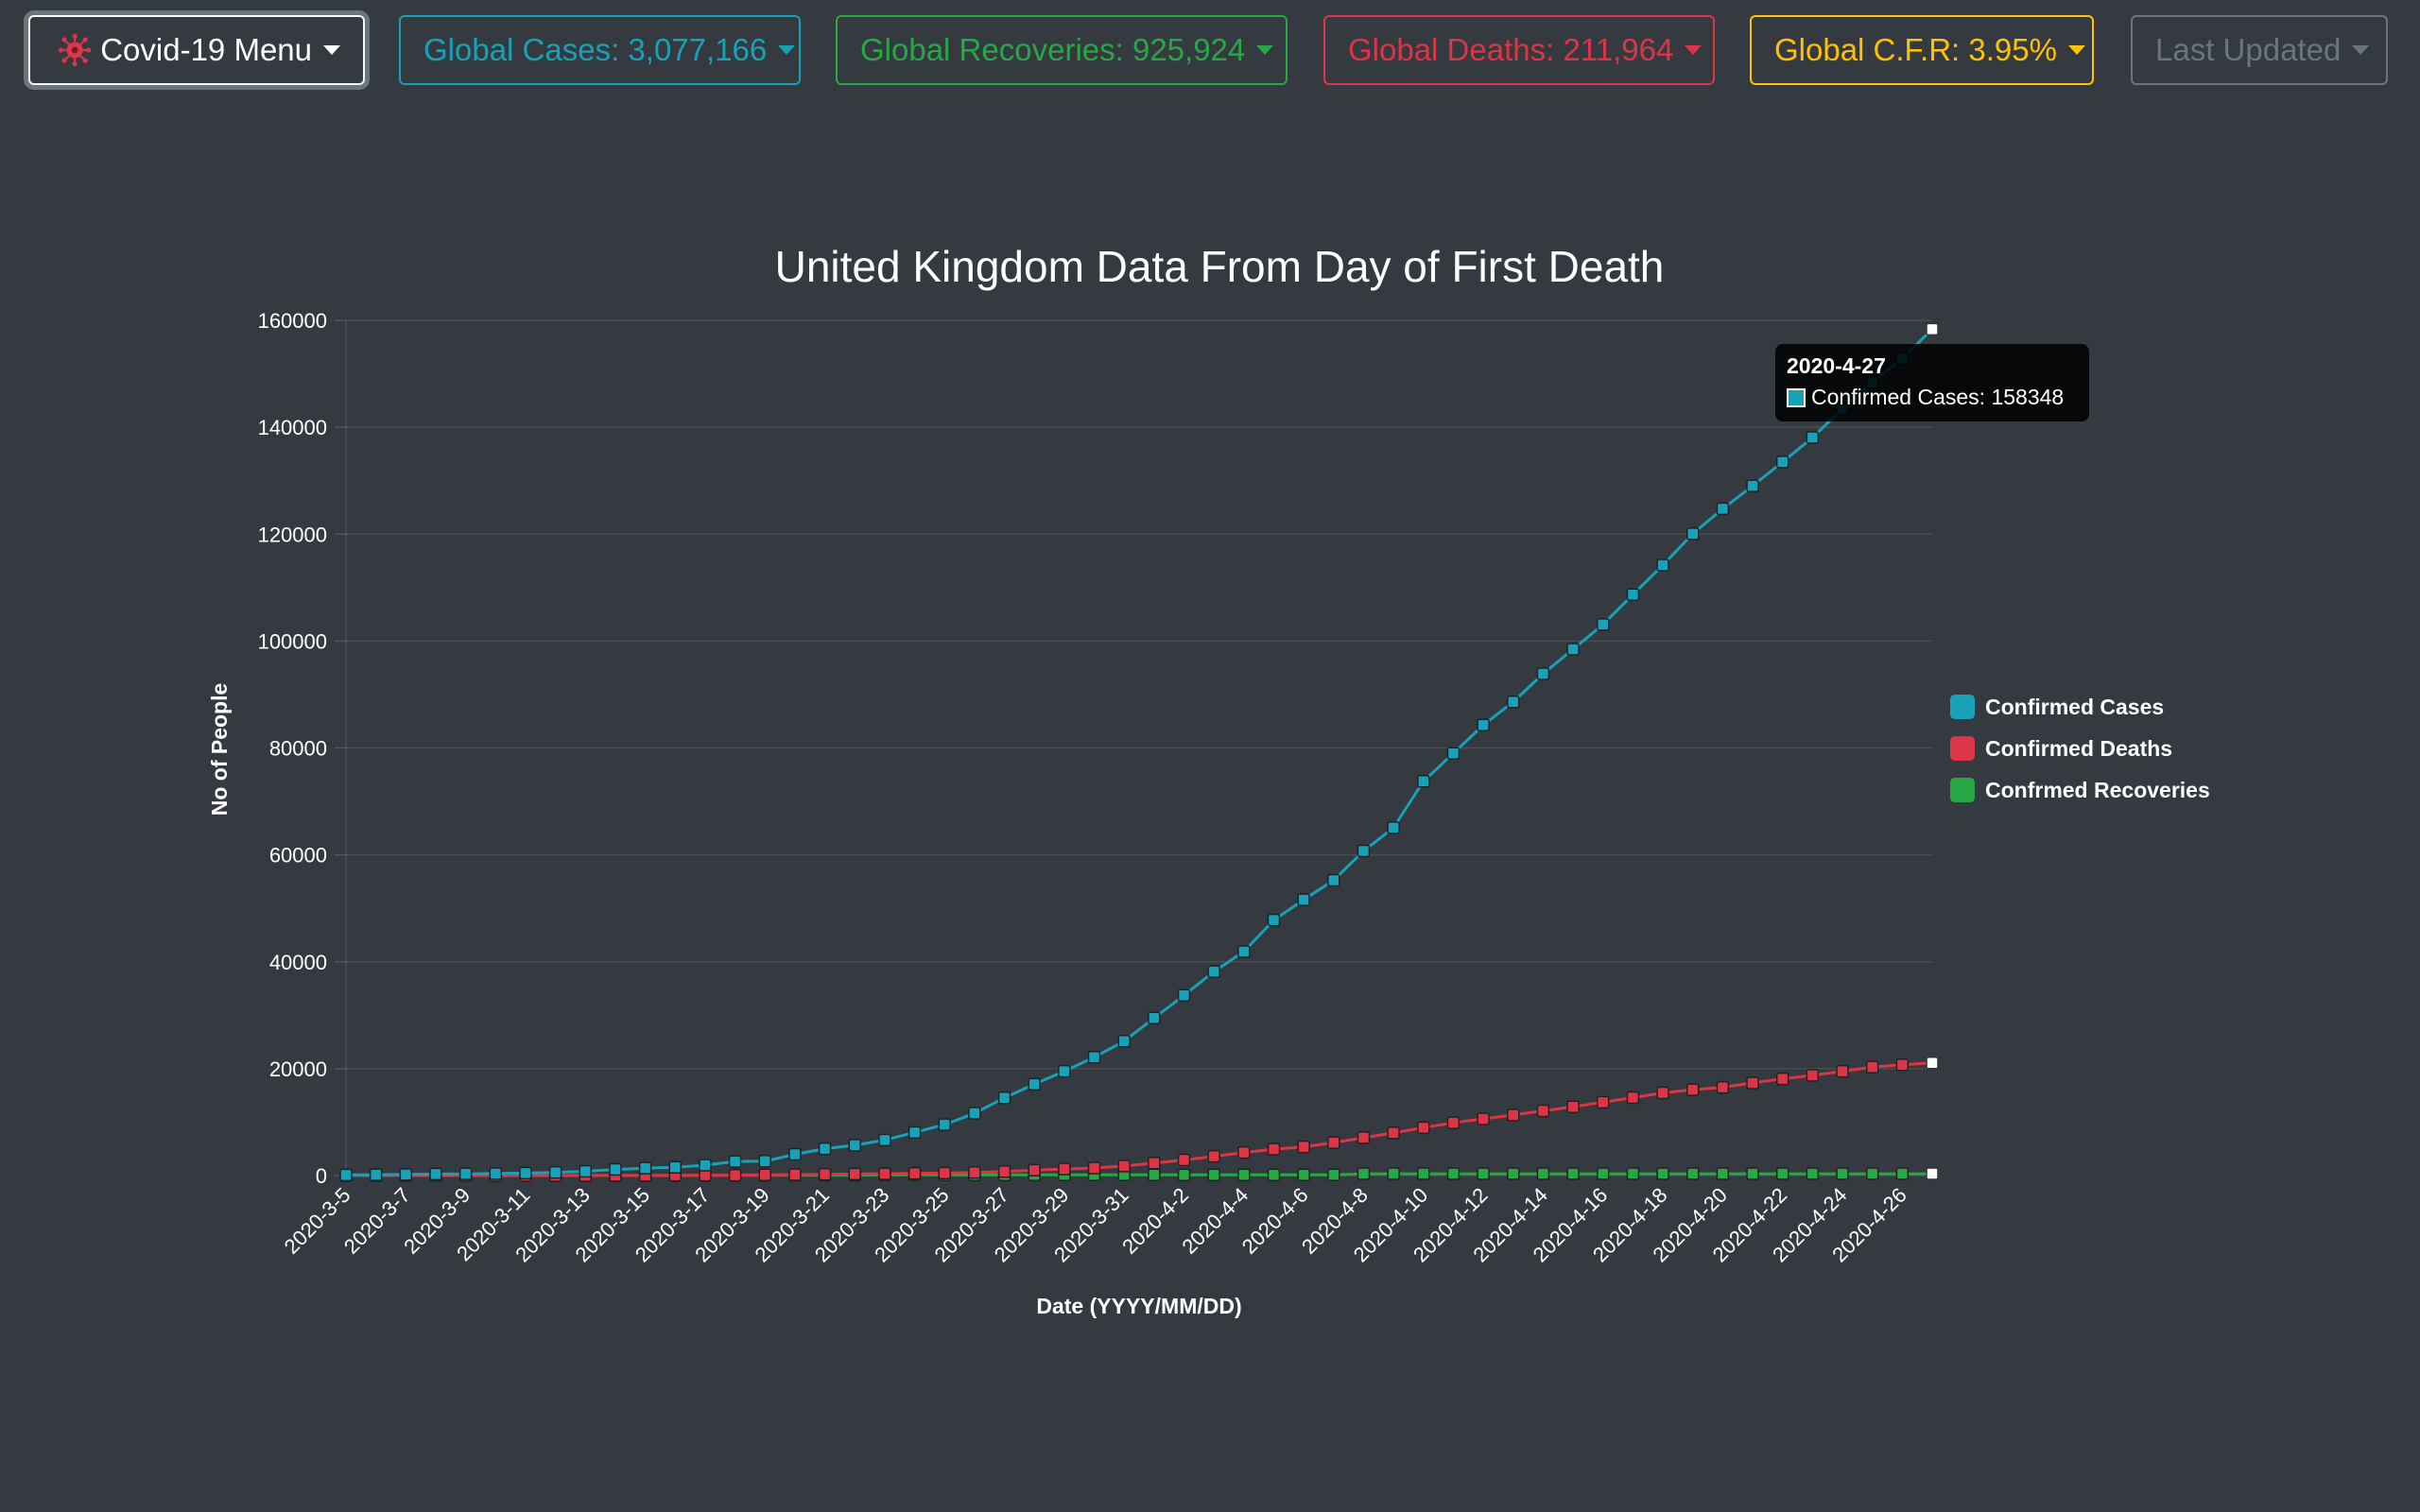  Describe the element at coordinates (1922, 50) in the screenshot. I see `global-cfr-button: Global C.F.R: 3.95%` at that location.